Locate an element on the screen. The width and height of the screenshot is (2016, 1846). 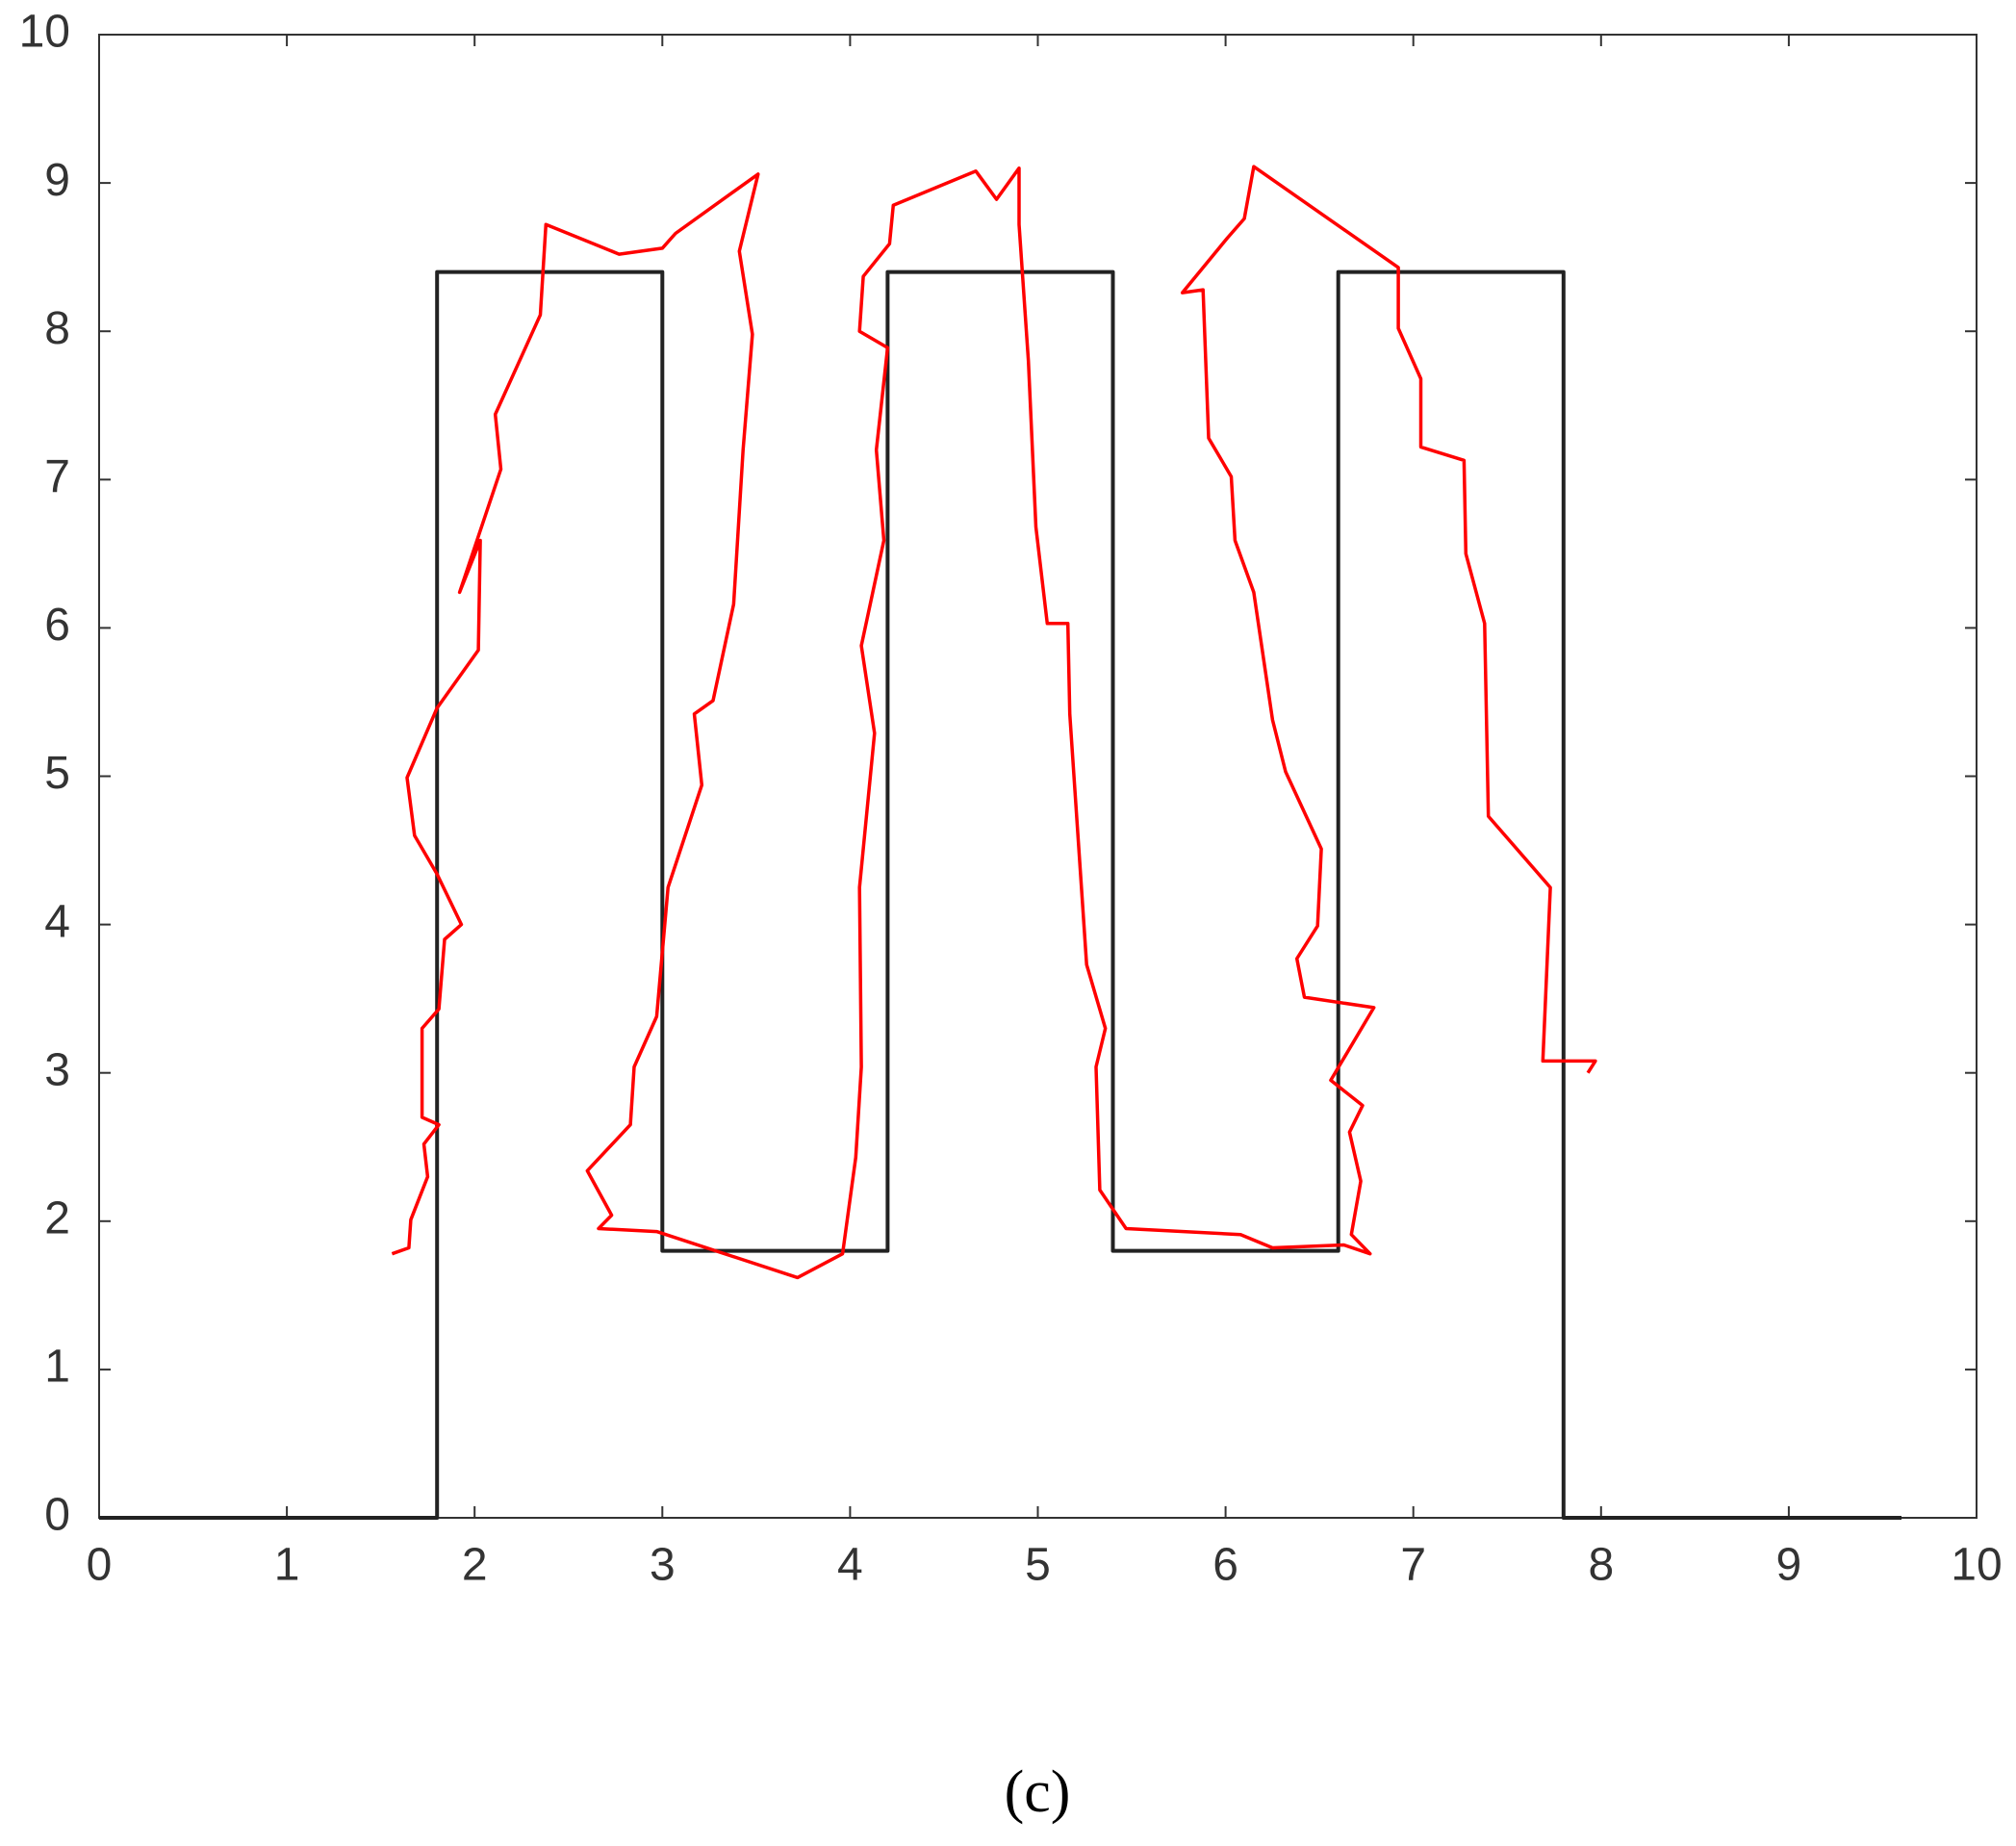
y-tick-label: 1 is located at coordinates (57, 1367).